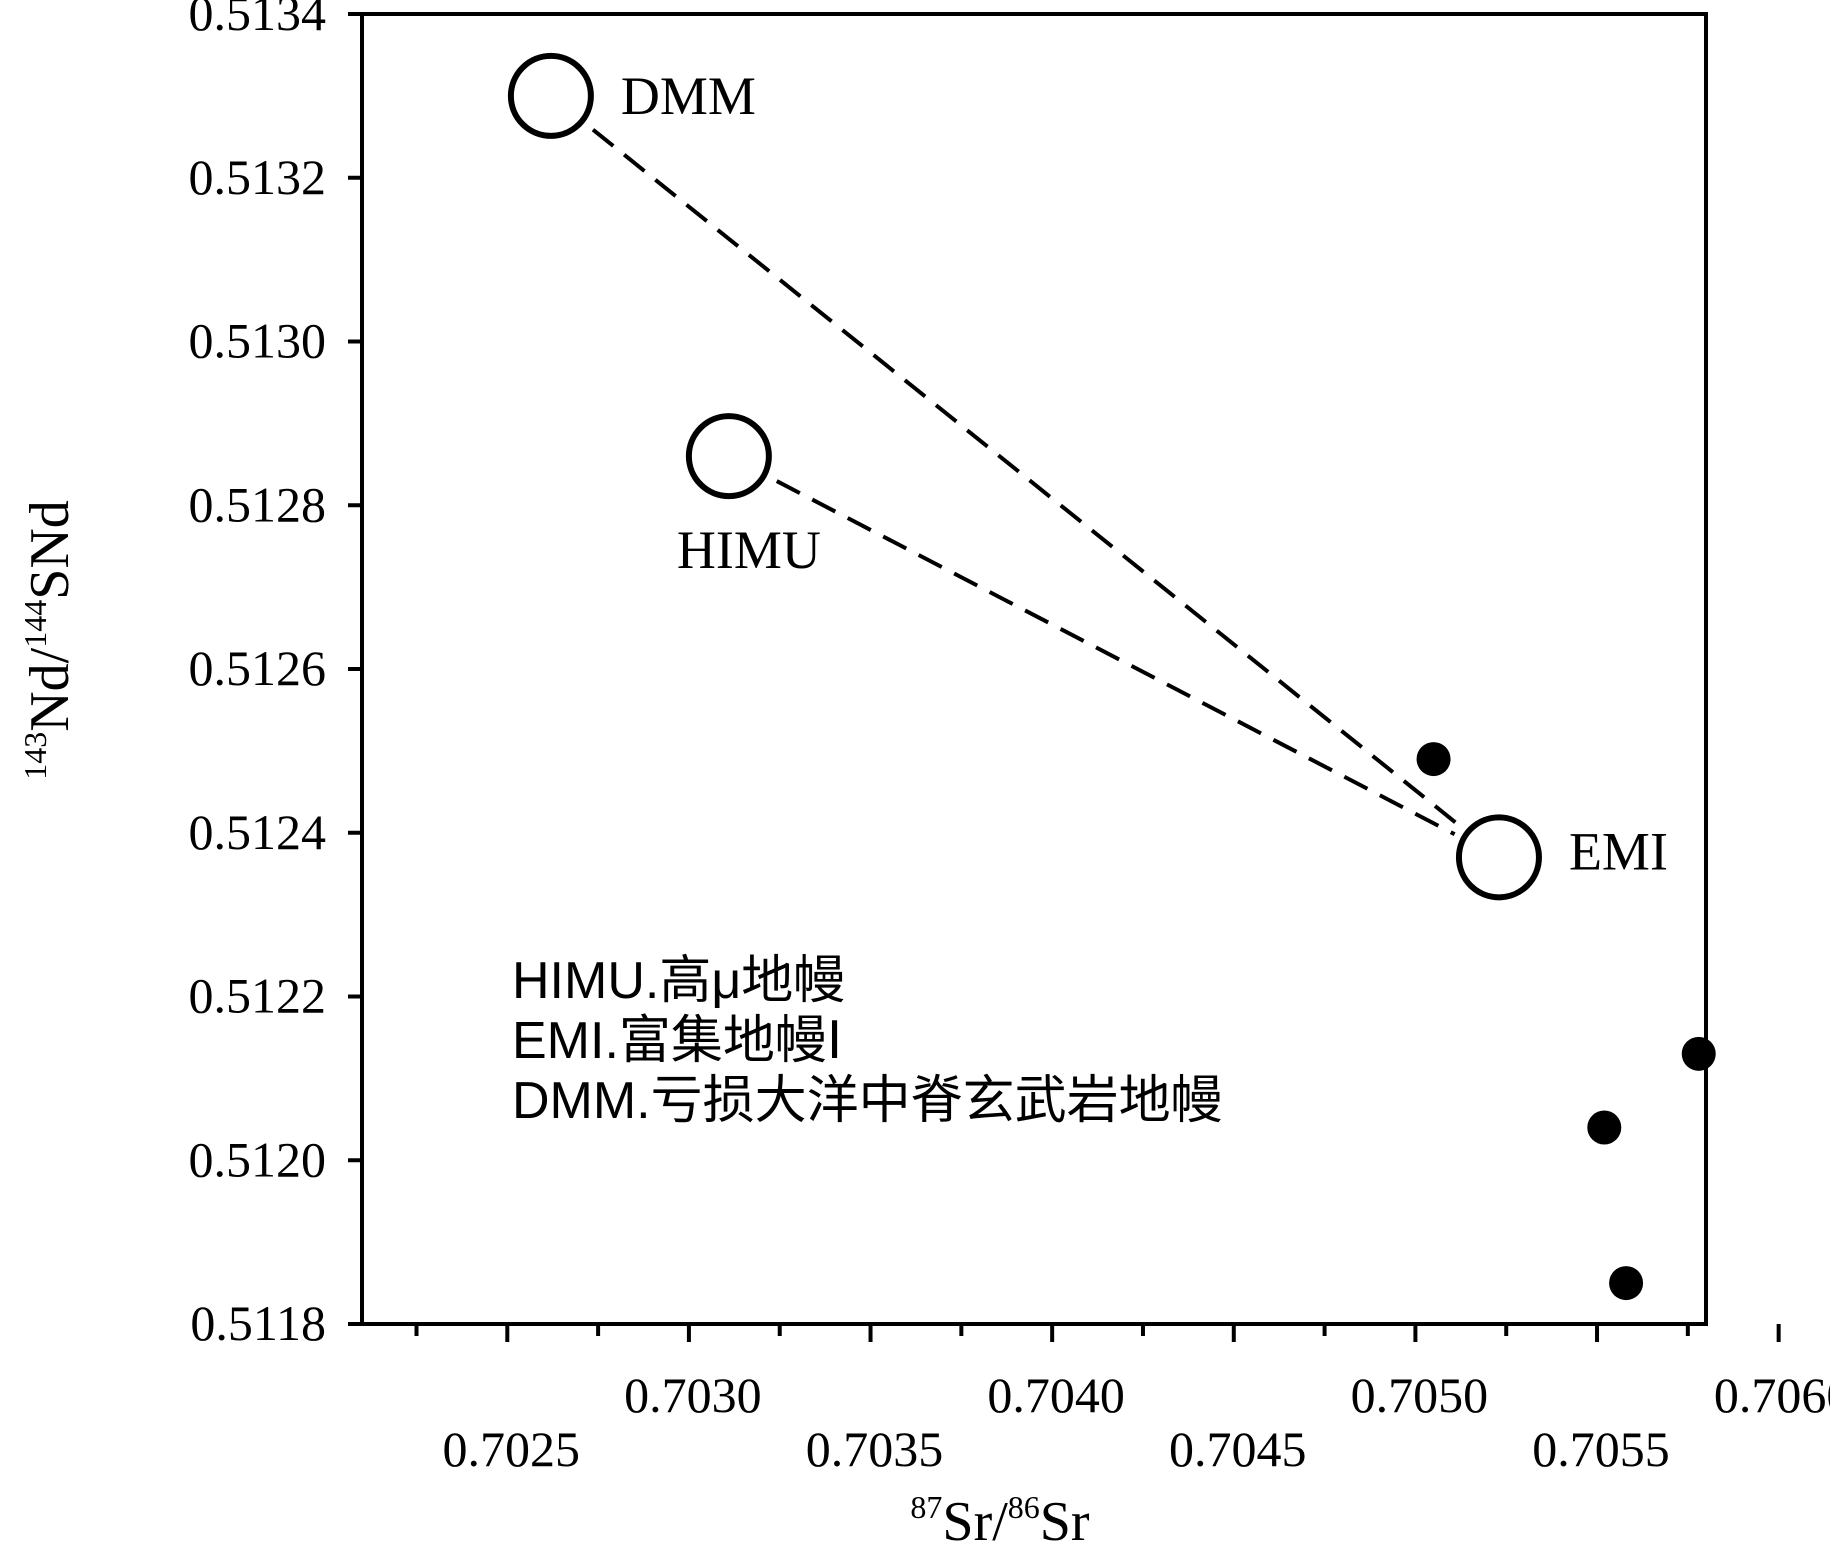 The height and width of the screenshot is (1546, 1830). What do you see at coordinates (875, 1449) in the screenshot?
I see `x-tick-label-lower: 0.7035` at bounding box center [875, 1449].